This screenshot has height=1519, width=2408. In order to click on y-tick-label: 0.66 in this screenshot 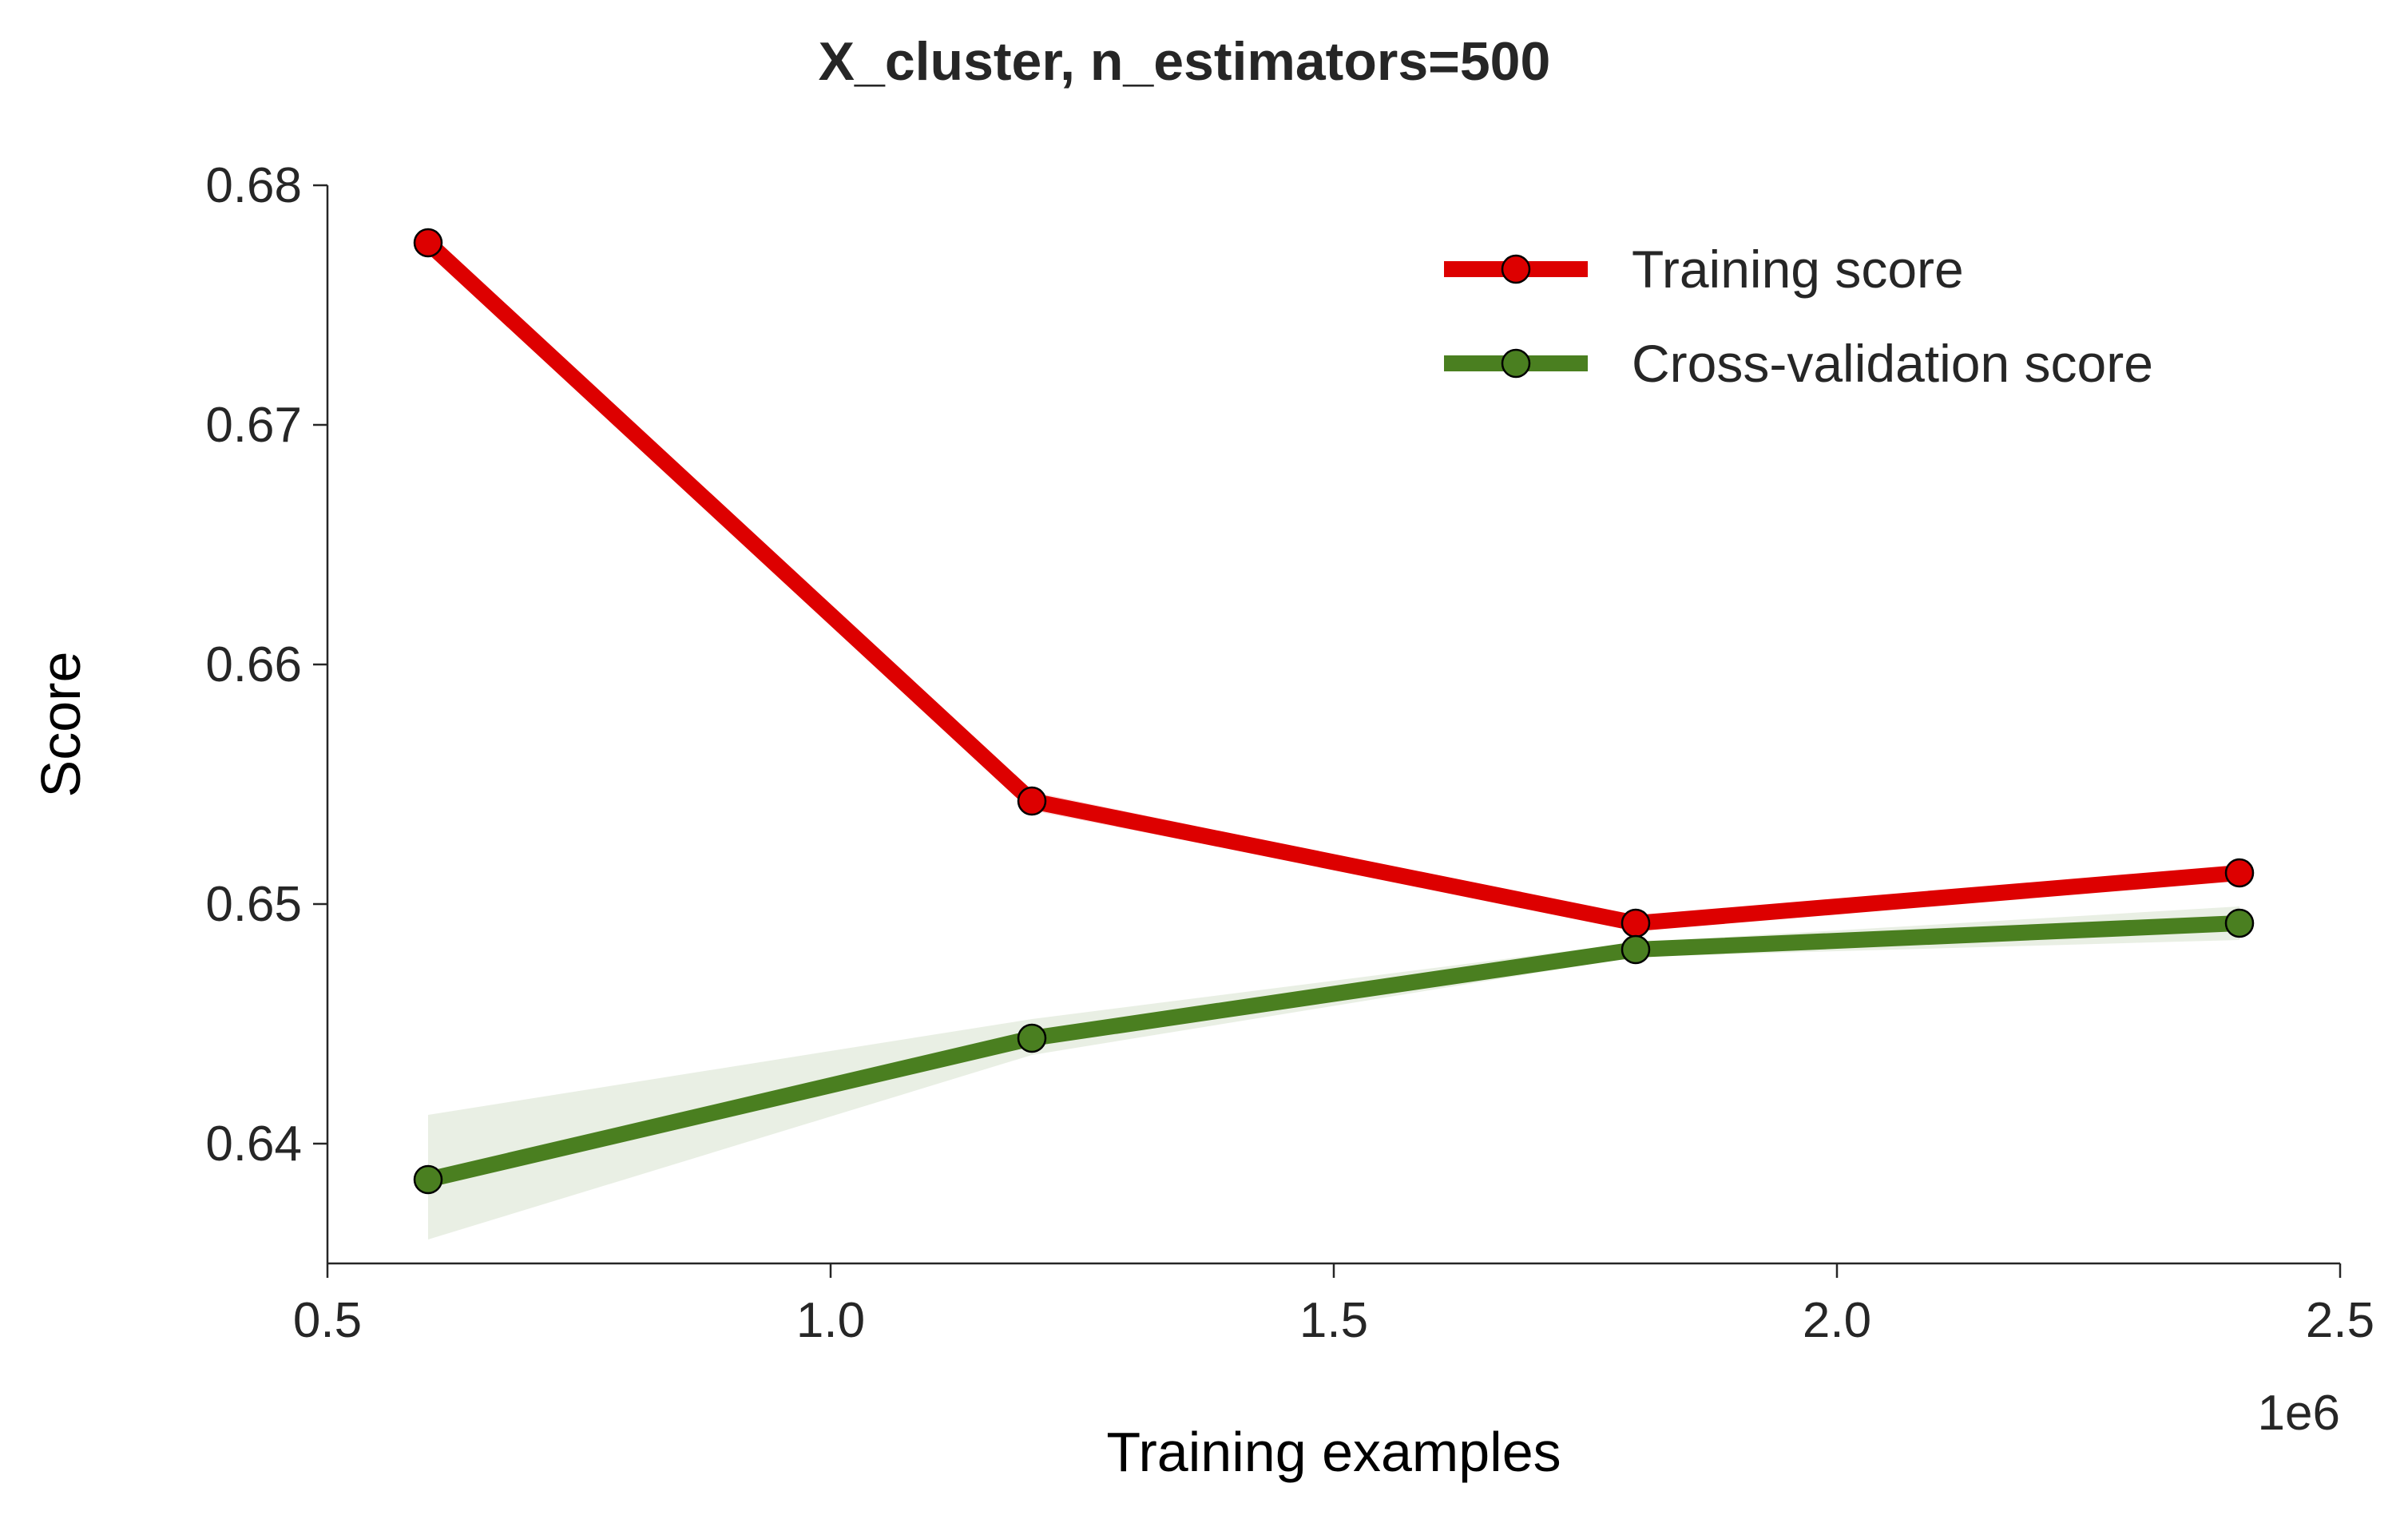, I will do `click(253, 664)`.